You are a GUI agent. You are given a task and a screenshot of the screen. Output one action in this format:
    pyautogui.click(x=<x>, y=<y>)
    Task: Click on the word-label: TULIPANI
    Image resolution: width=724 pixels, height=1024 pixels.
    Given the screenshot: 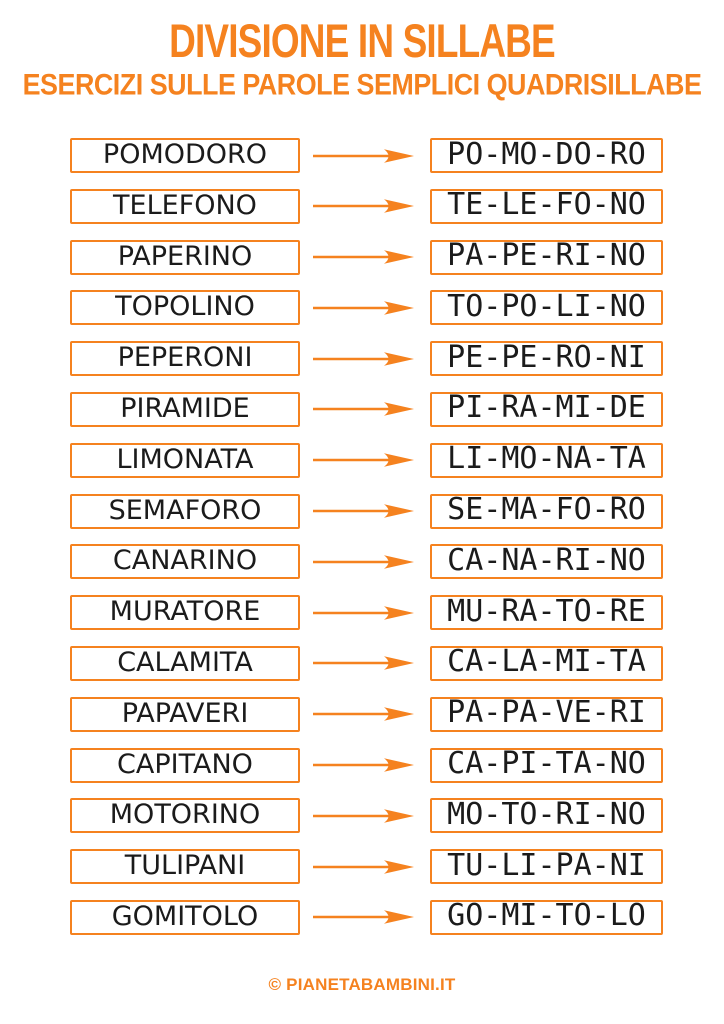 What is the action you would take?
    pyautogui.click(x=185, y=866)
    